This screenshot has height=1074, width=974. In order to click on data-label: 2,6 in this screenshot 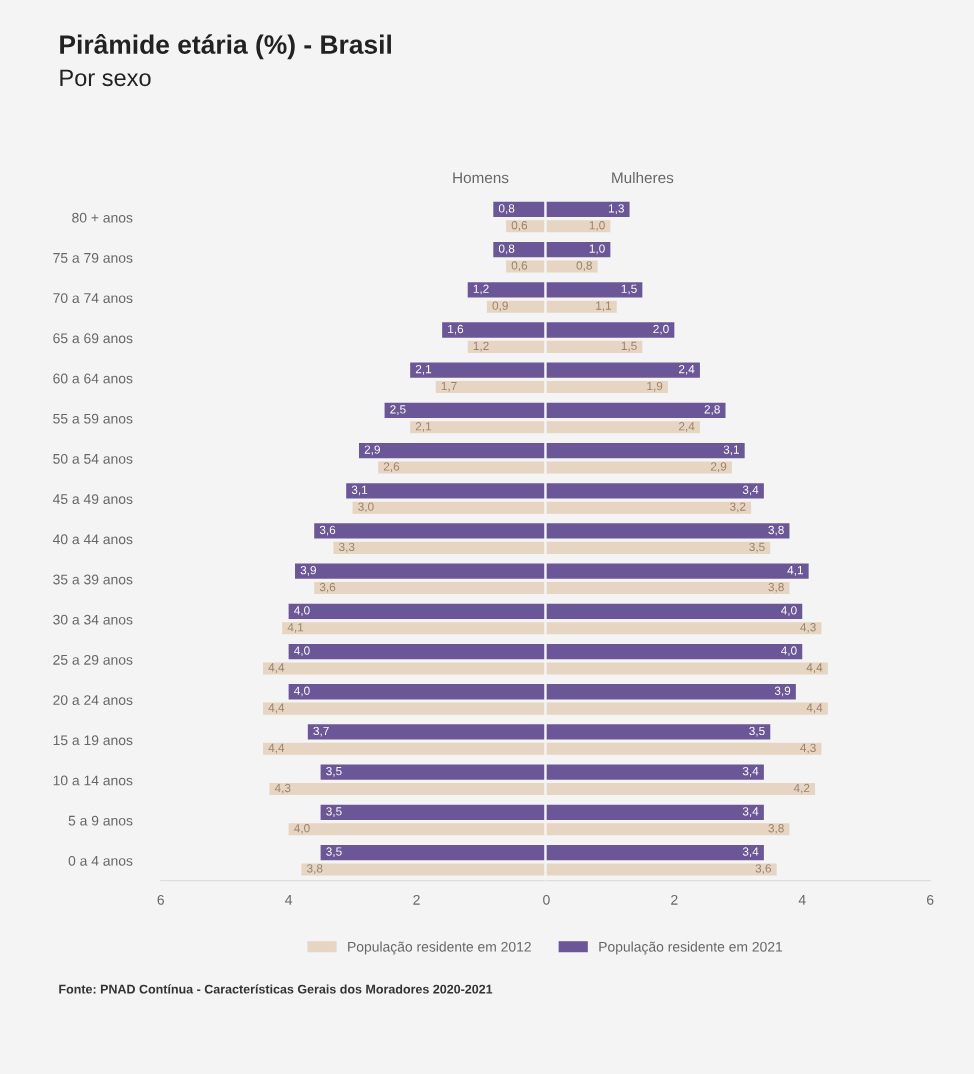, I will do `click(391, 467)`.